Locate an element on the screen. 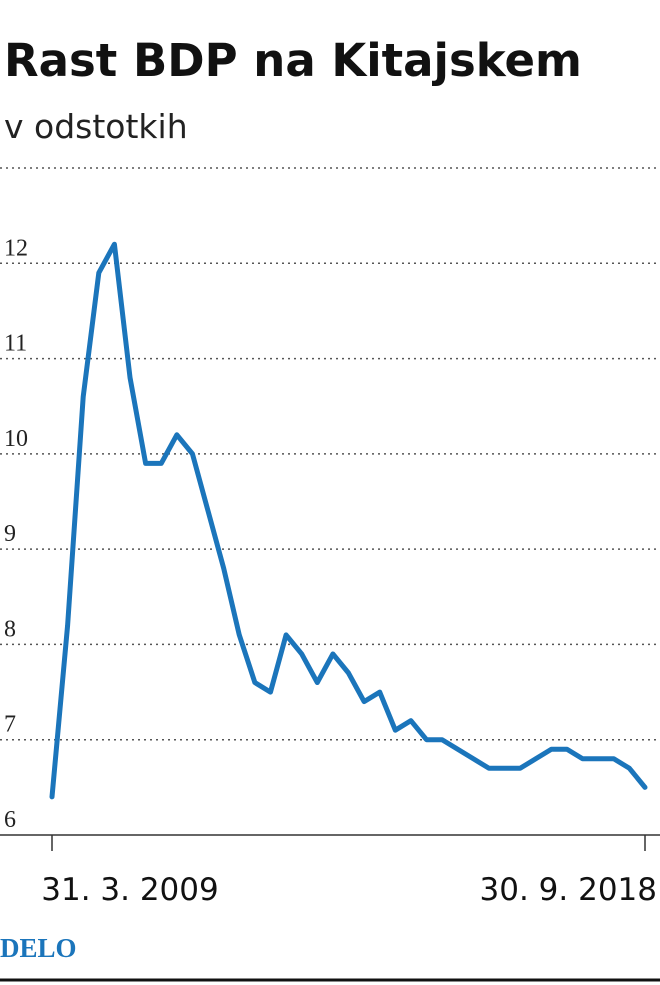 This screenshot has height=985, width=660. y-tick-label: 10 is located at coordinates (16, 439).